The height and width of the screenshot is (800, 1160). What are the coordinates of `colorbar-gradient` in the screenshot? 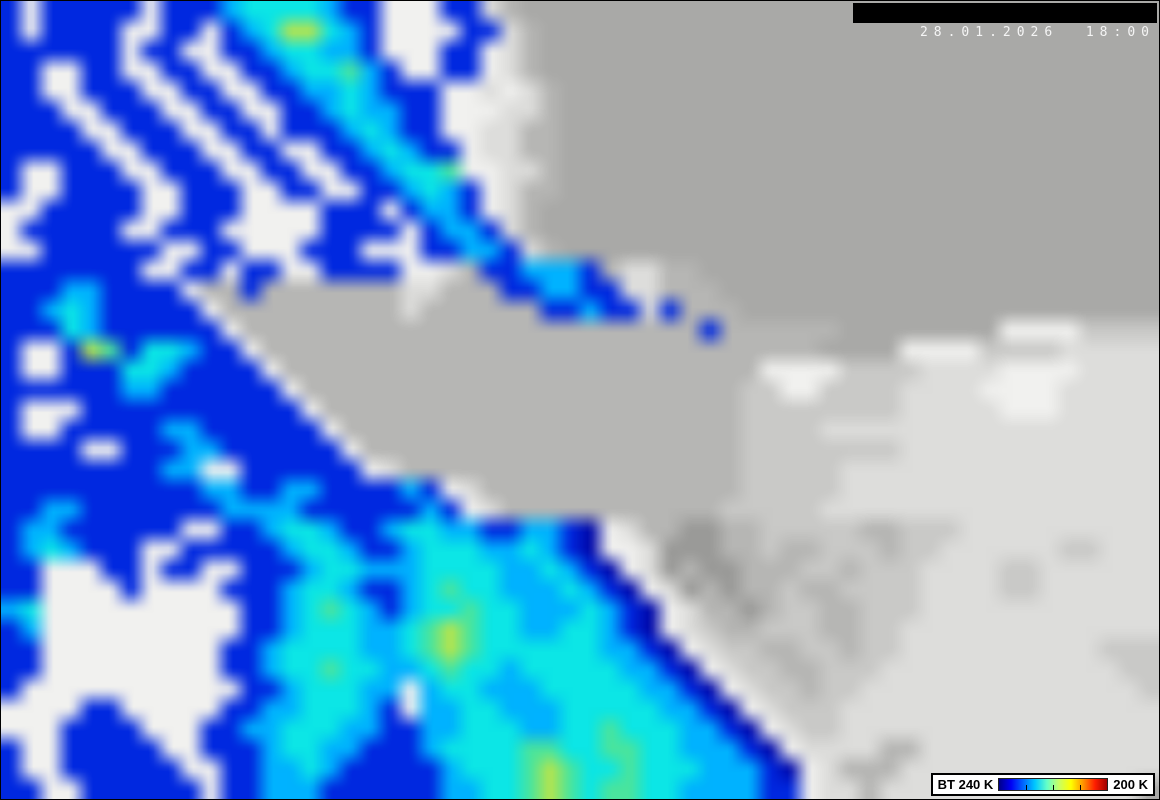 It's located at (1053, 784).